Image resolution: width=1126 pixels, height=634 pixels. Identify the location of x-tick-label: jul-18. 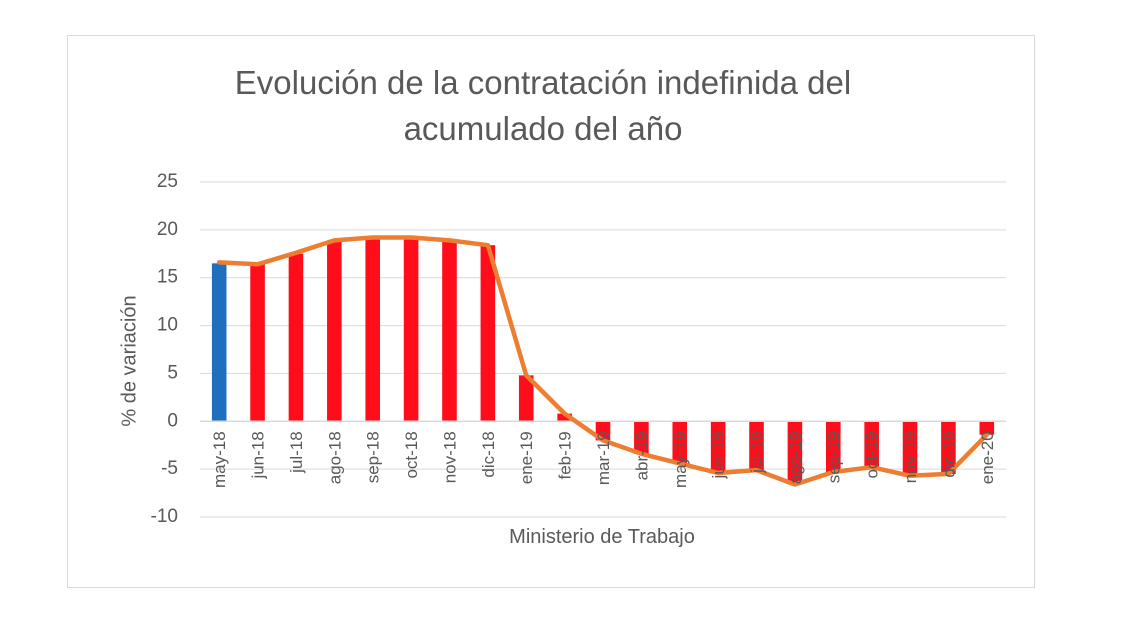
(296, 452).